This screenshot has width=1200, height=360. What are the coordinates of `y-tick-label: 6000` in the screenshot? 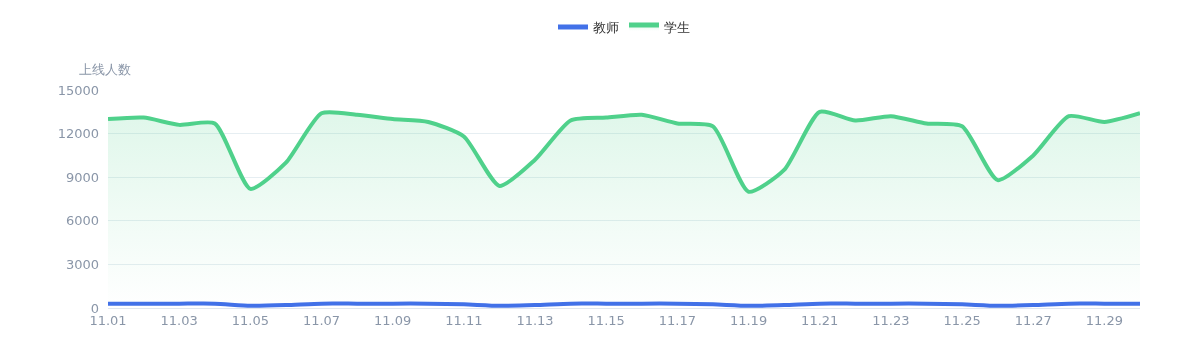 It's located at (82, 221).